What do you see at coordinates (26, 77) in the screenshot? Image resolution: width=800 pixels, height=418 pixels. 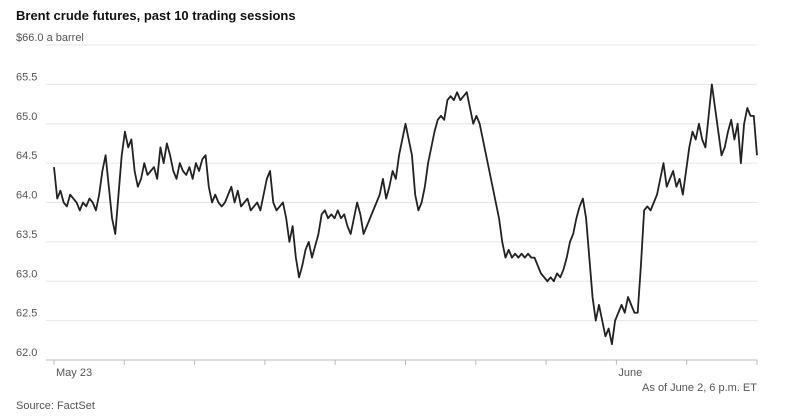 I see `y-tick-label: 65.5` at bounding box center [26, 77].